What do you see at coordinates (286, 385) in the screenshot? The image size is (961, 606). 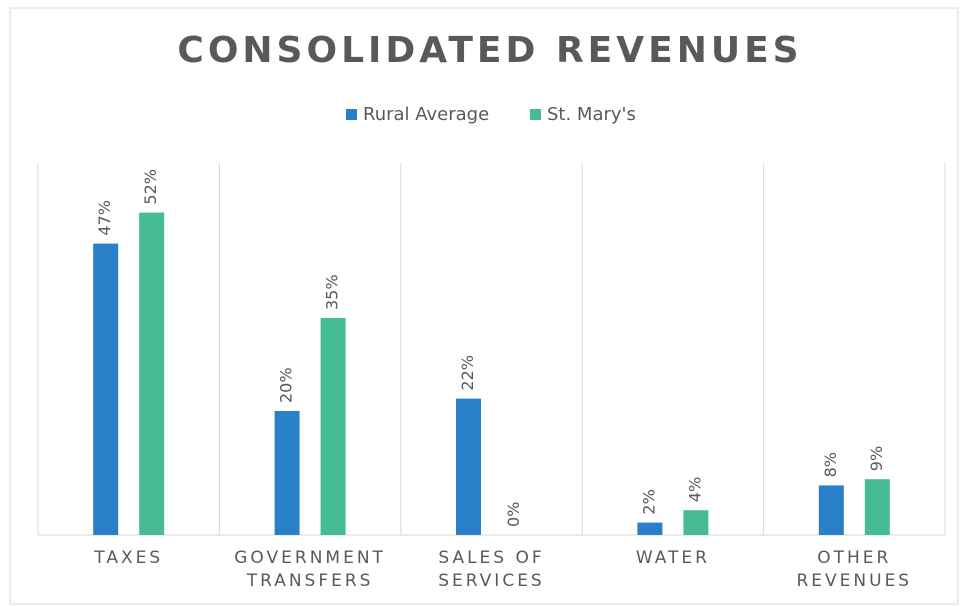 I see `data-label: 20%` at bounding box center [286, 385].